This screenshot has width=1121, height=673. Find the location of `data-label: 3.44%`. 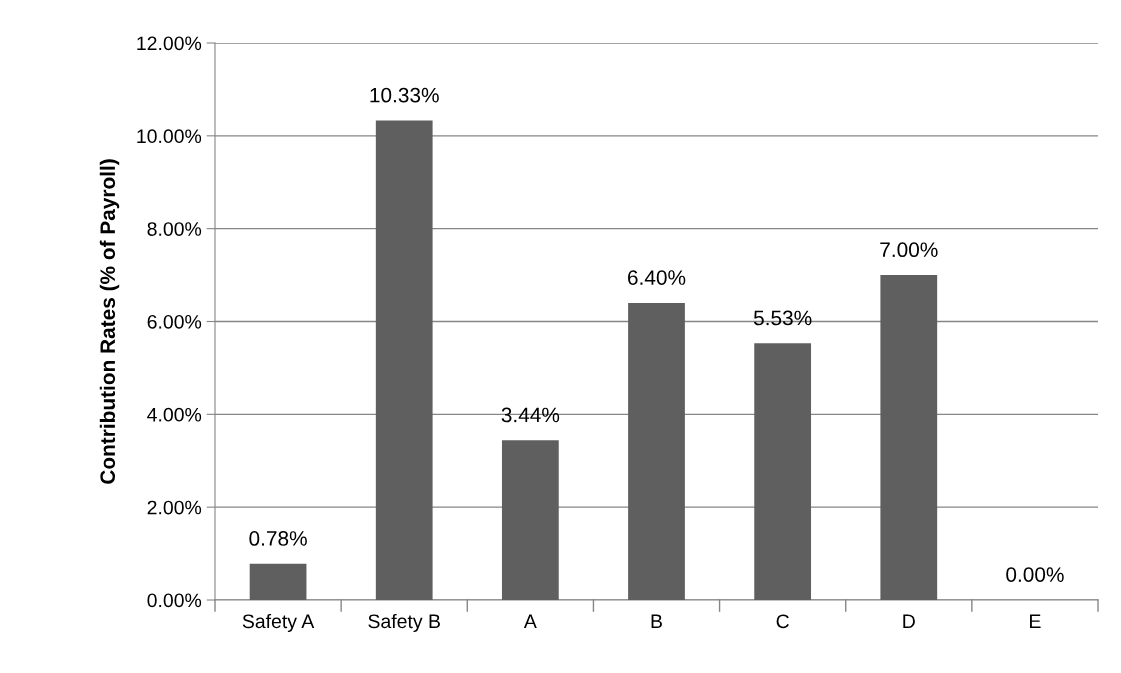

data-label: 3.44% is located at coordinates (530, 415).